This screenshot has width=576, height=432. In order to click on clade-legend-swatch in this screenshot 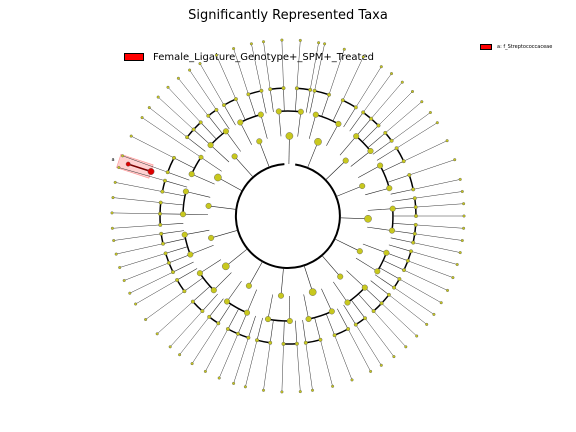, I will do `click(486, 47)`.